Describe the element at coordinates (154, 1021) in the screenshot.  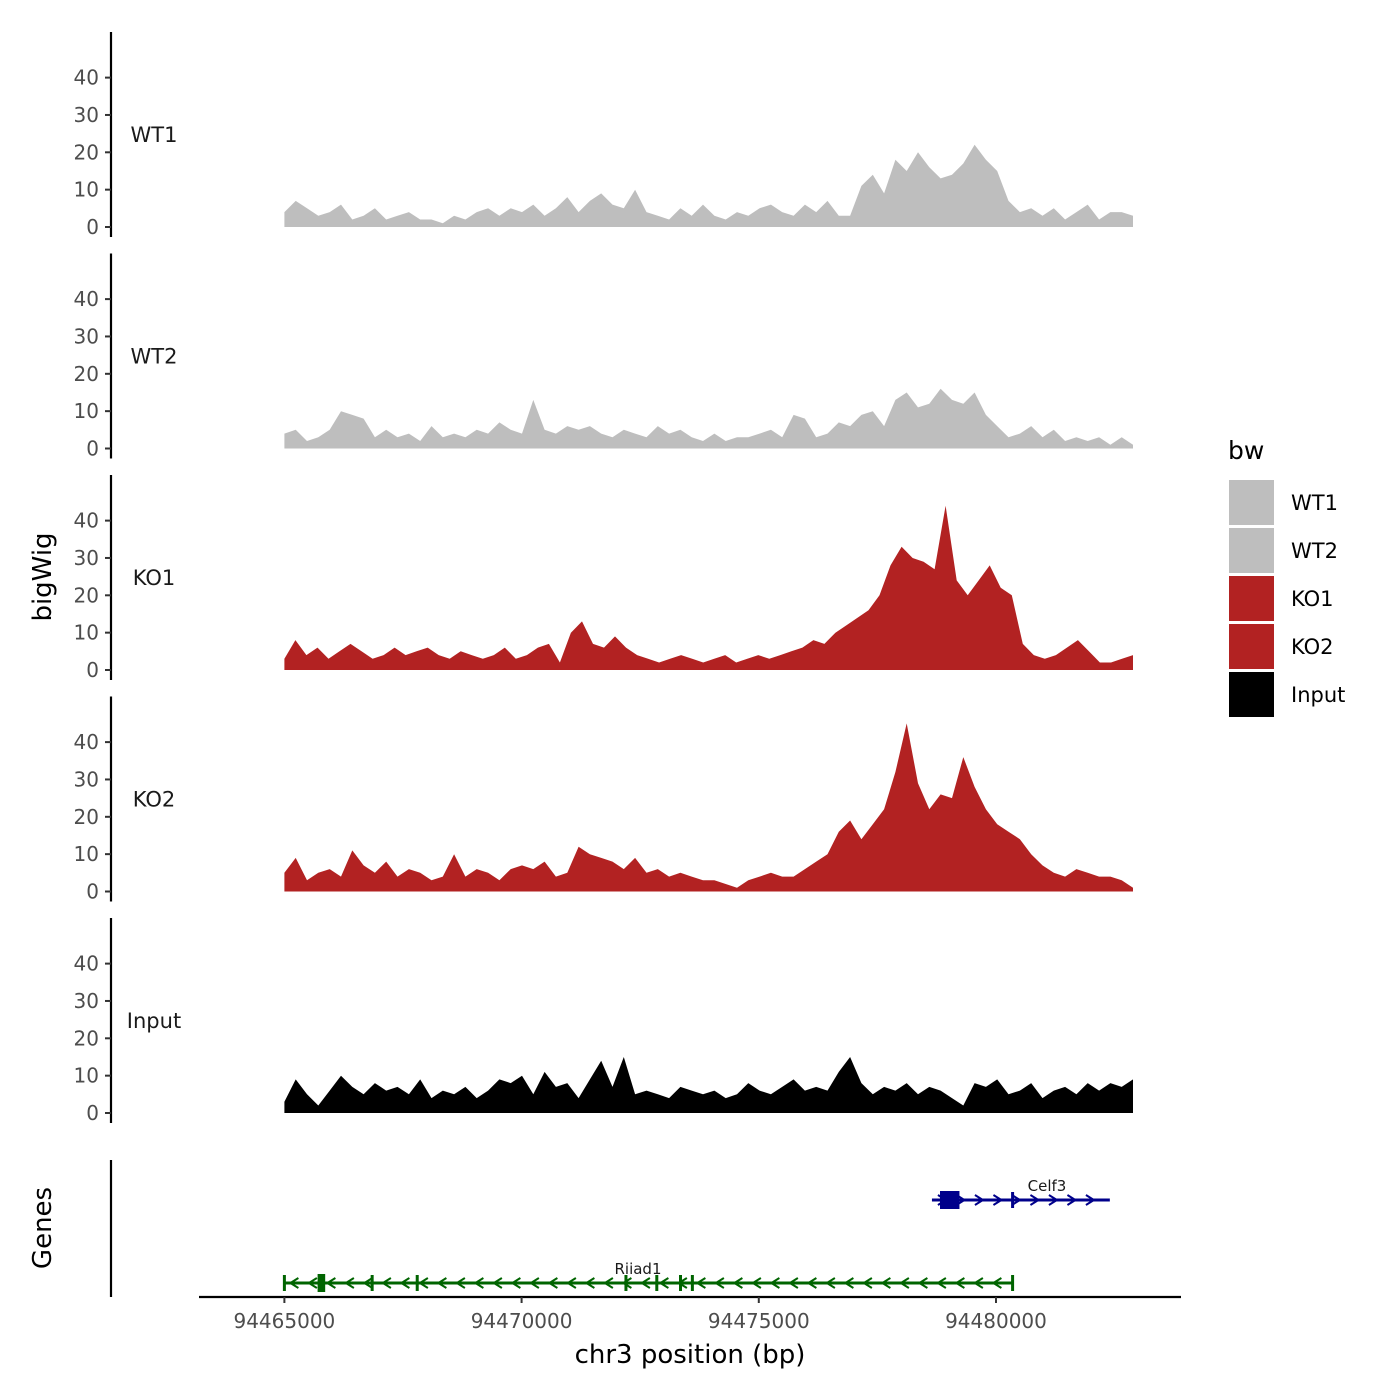
I see `track-label: Input` at that location.